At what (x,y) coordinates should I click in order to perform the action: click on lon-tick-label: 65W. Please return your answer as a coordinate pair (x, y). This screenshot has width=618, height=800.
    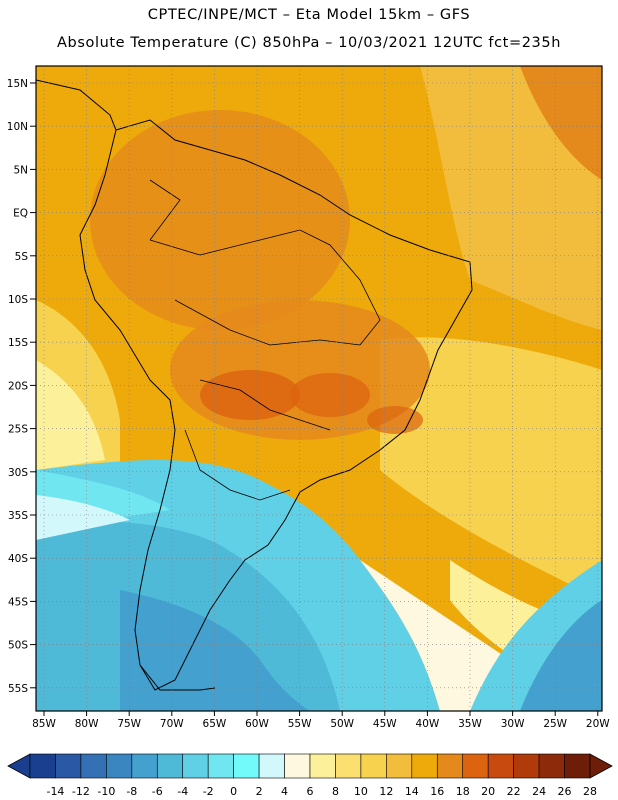
    Looking at the image, I should click on (215, 724).